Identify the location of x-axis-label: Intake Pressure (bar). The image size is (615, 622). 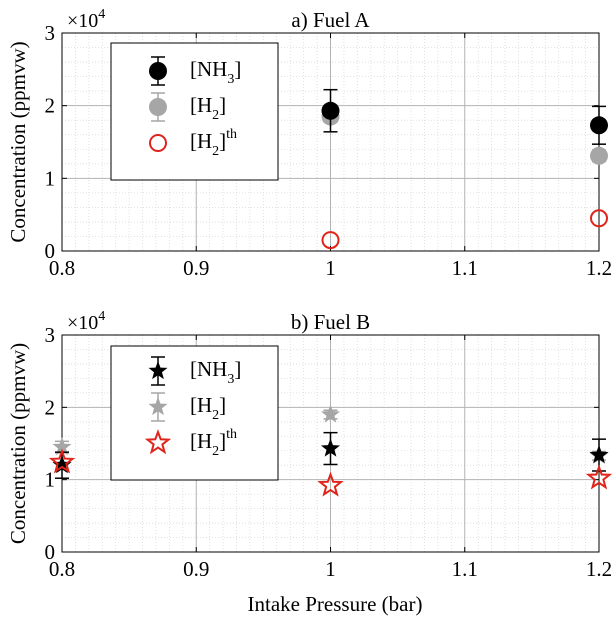
(335, 604).